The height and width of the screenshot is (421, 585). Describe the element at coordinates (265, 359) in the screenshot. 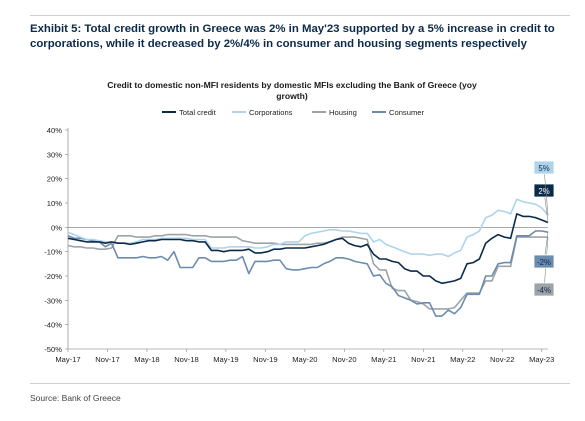

I see `x-tick-label: Nov-19` at that location.